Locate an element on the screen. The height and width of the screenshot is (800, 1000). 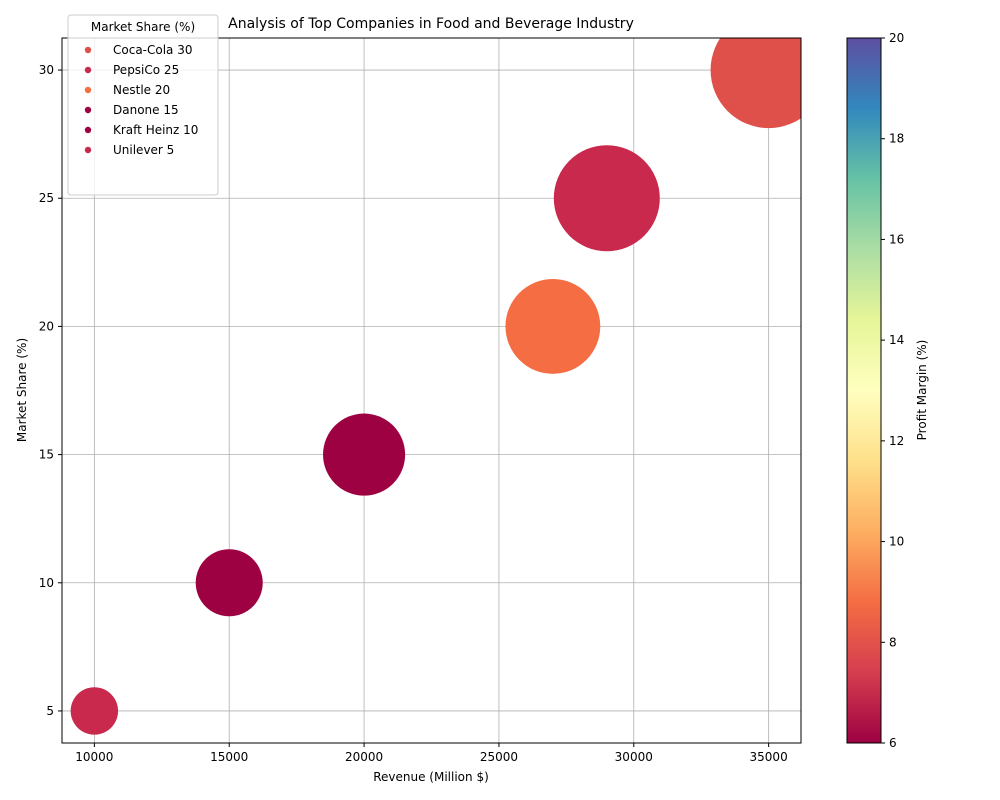
y-tick-label: 10 is located at coordinates (46, 583).